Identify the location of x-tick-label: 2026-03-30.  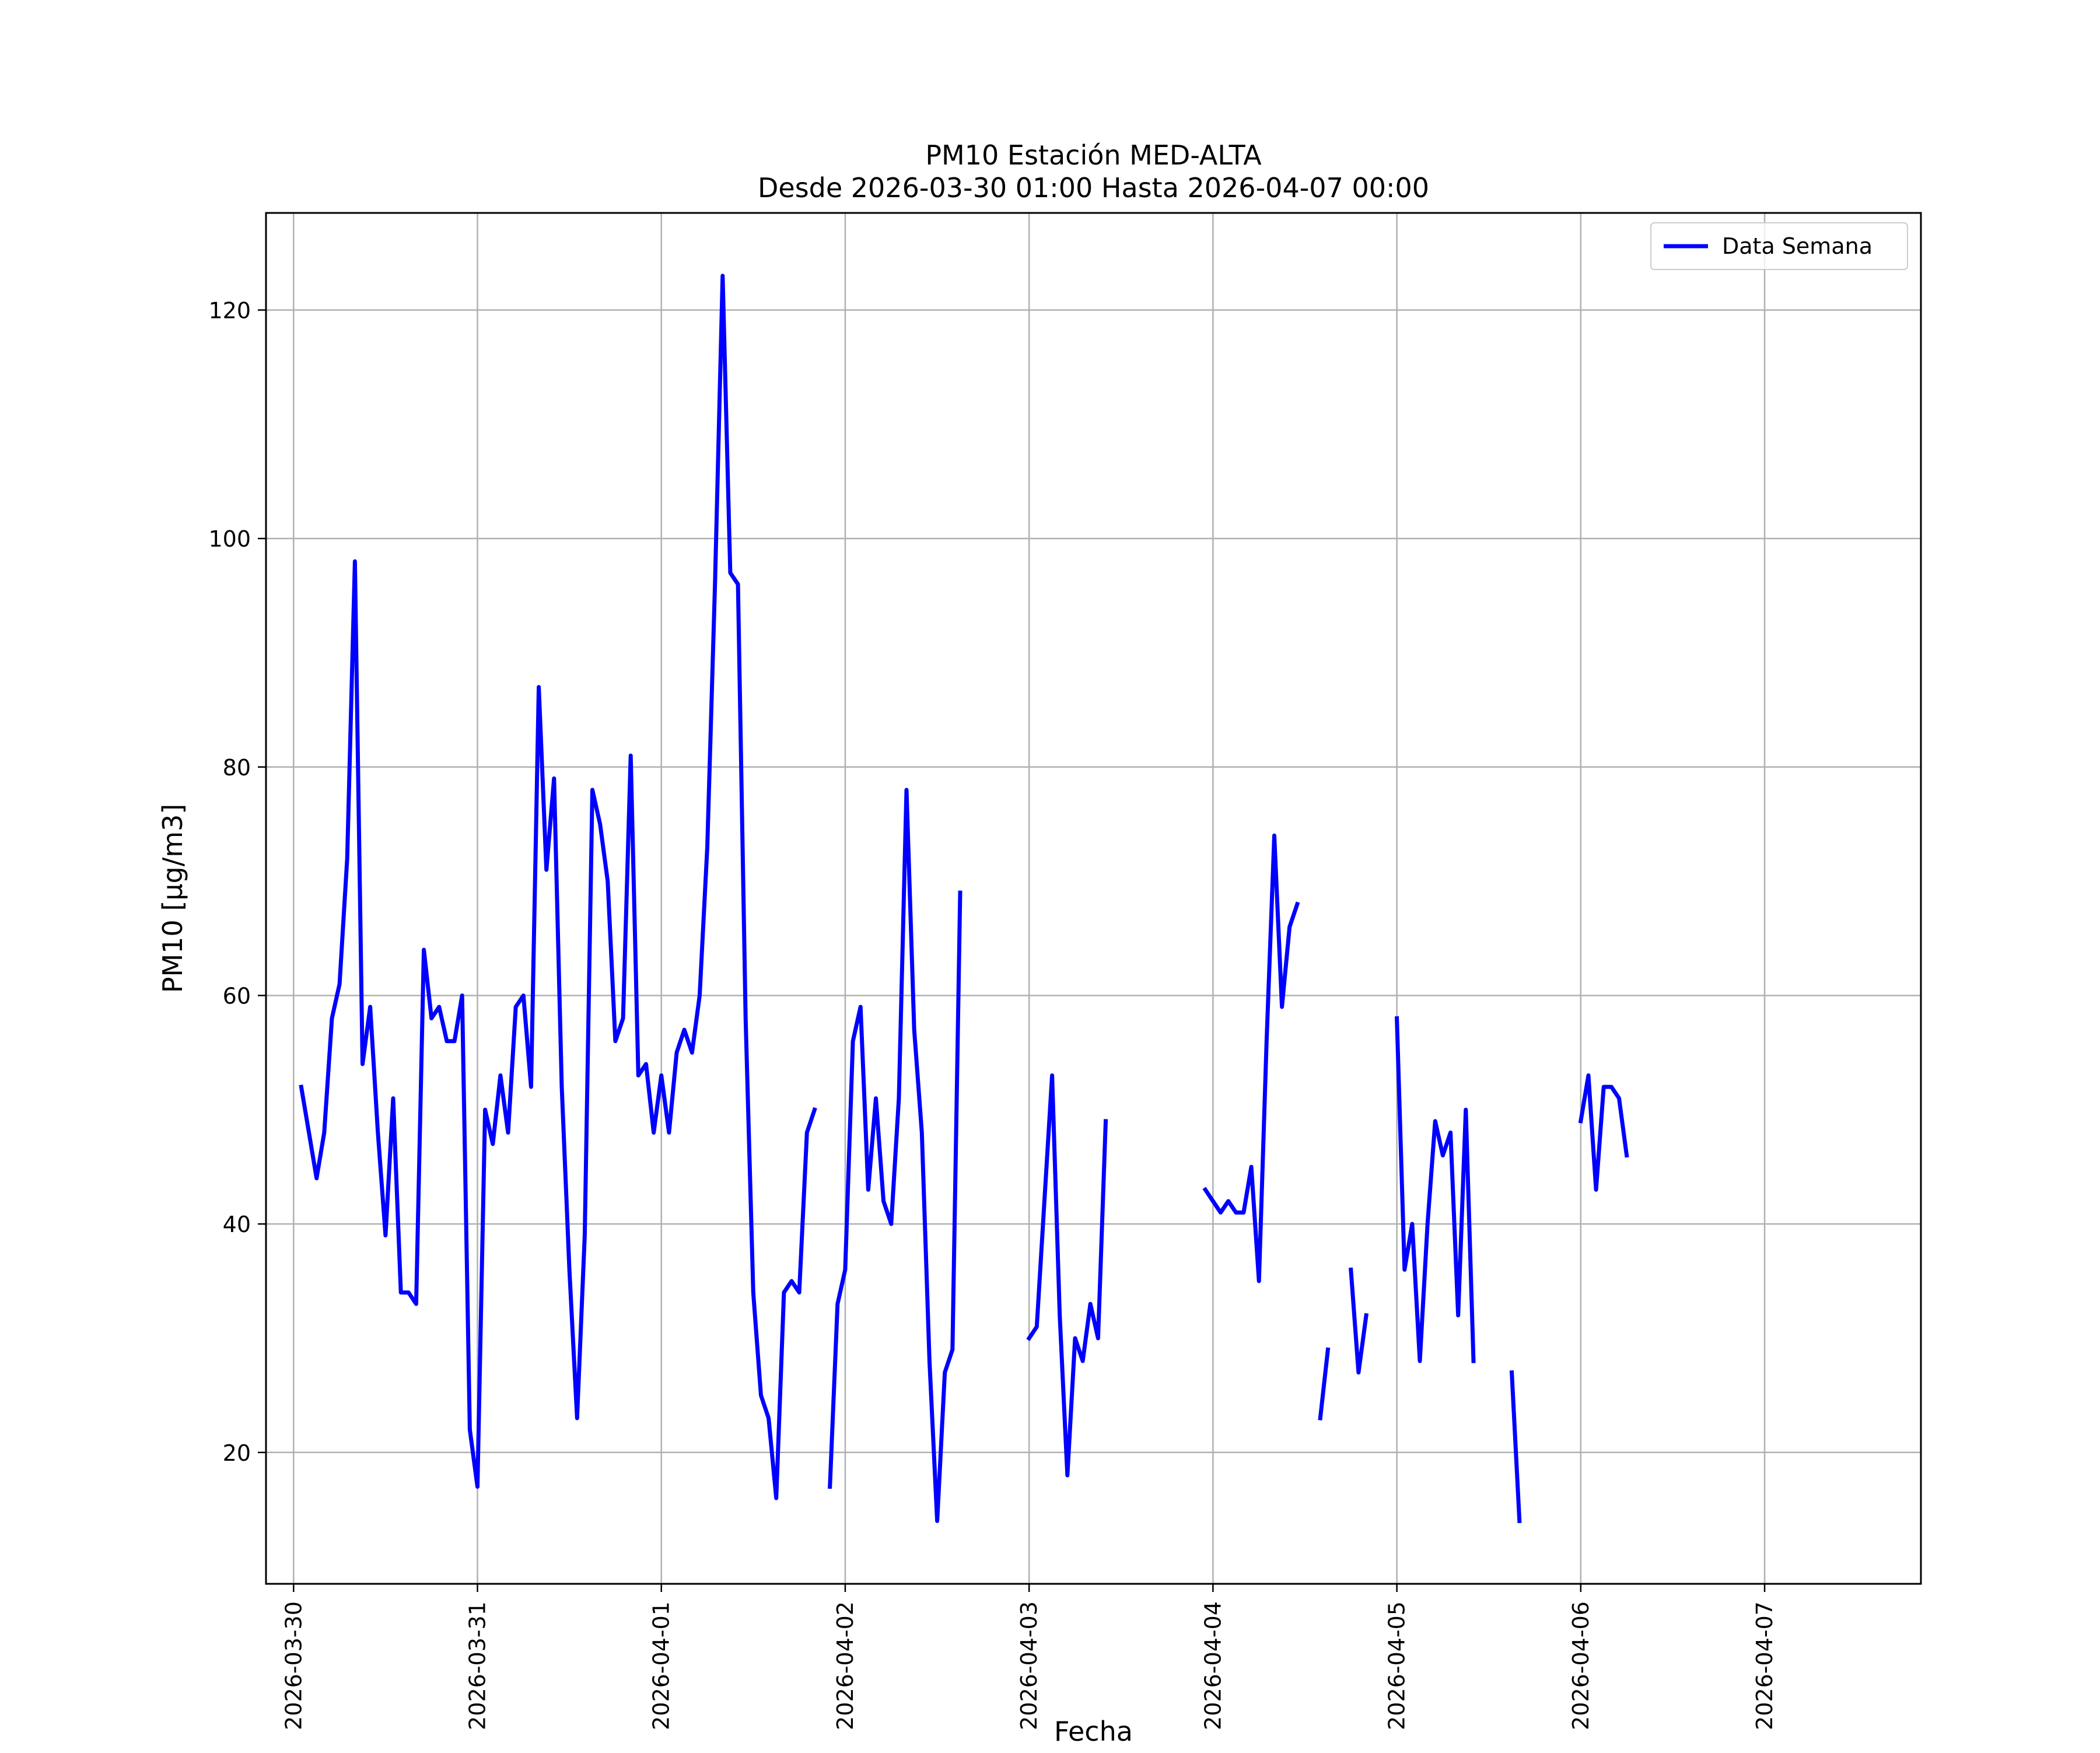
(293, 1665).